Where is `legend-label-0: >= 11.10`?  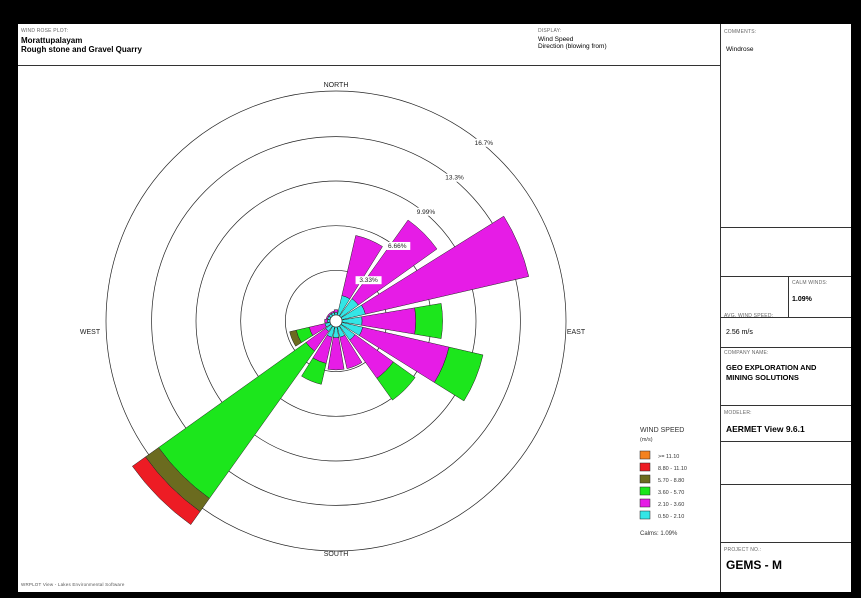 legend-label-0: >= 11.10 is located at coordinates (668, 457).